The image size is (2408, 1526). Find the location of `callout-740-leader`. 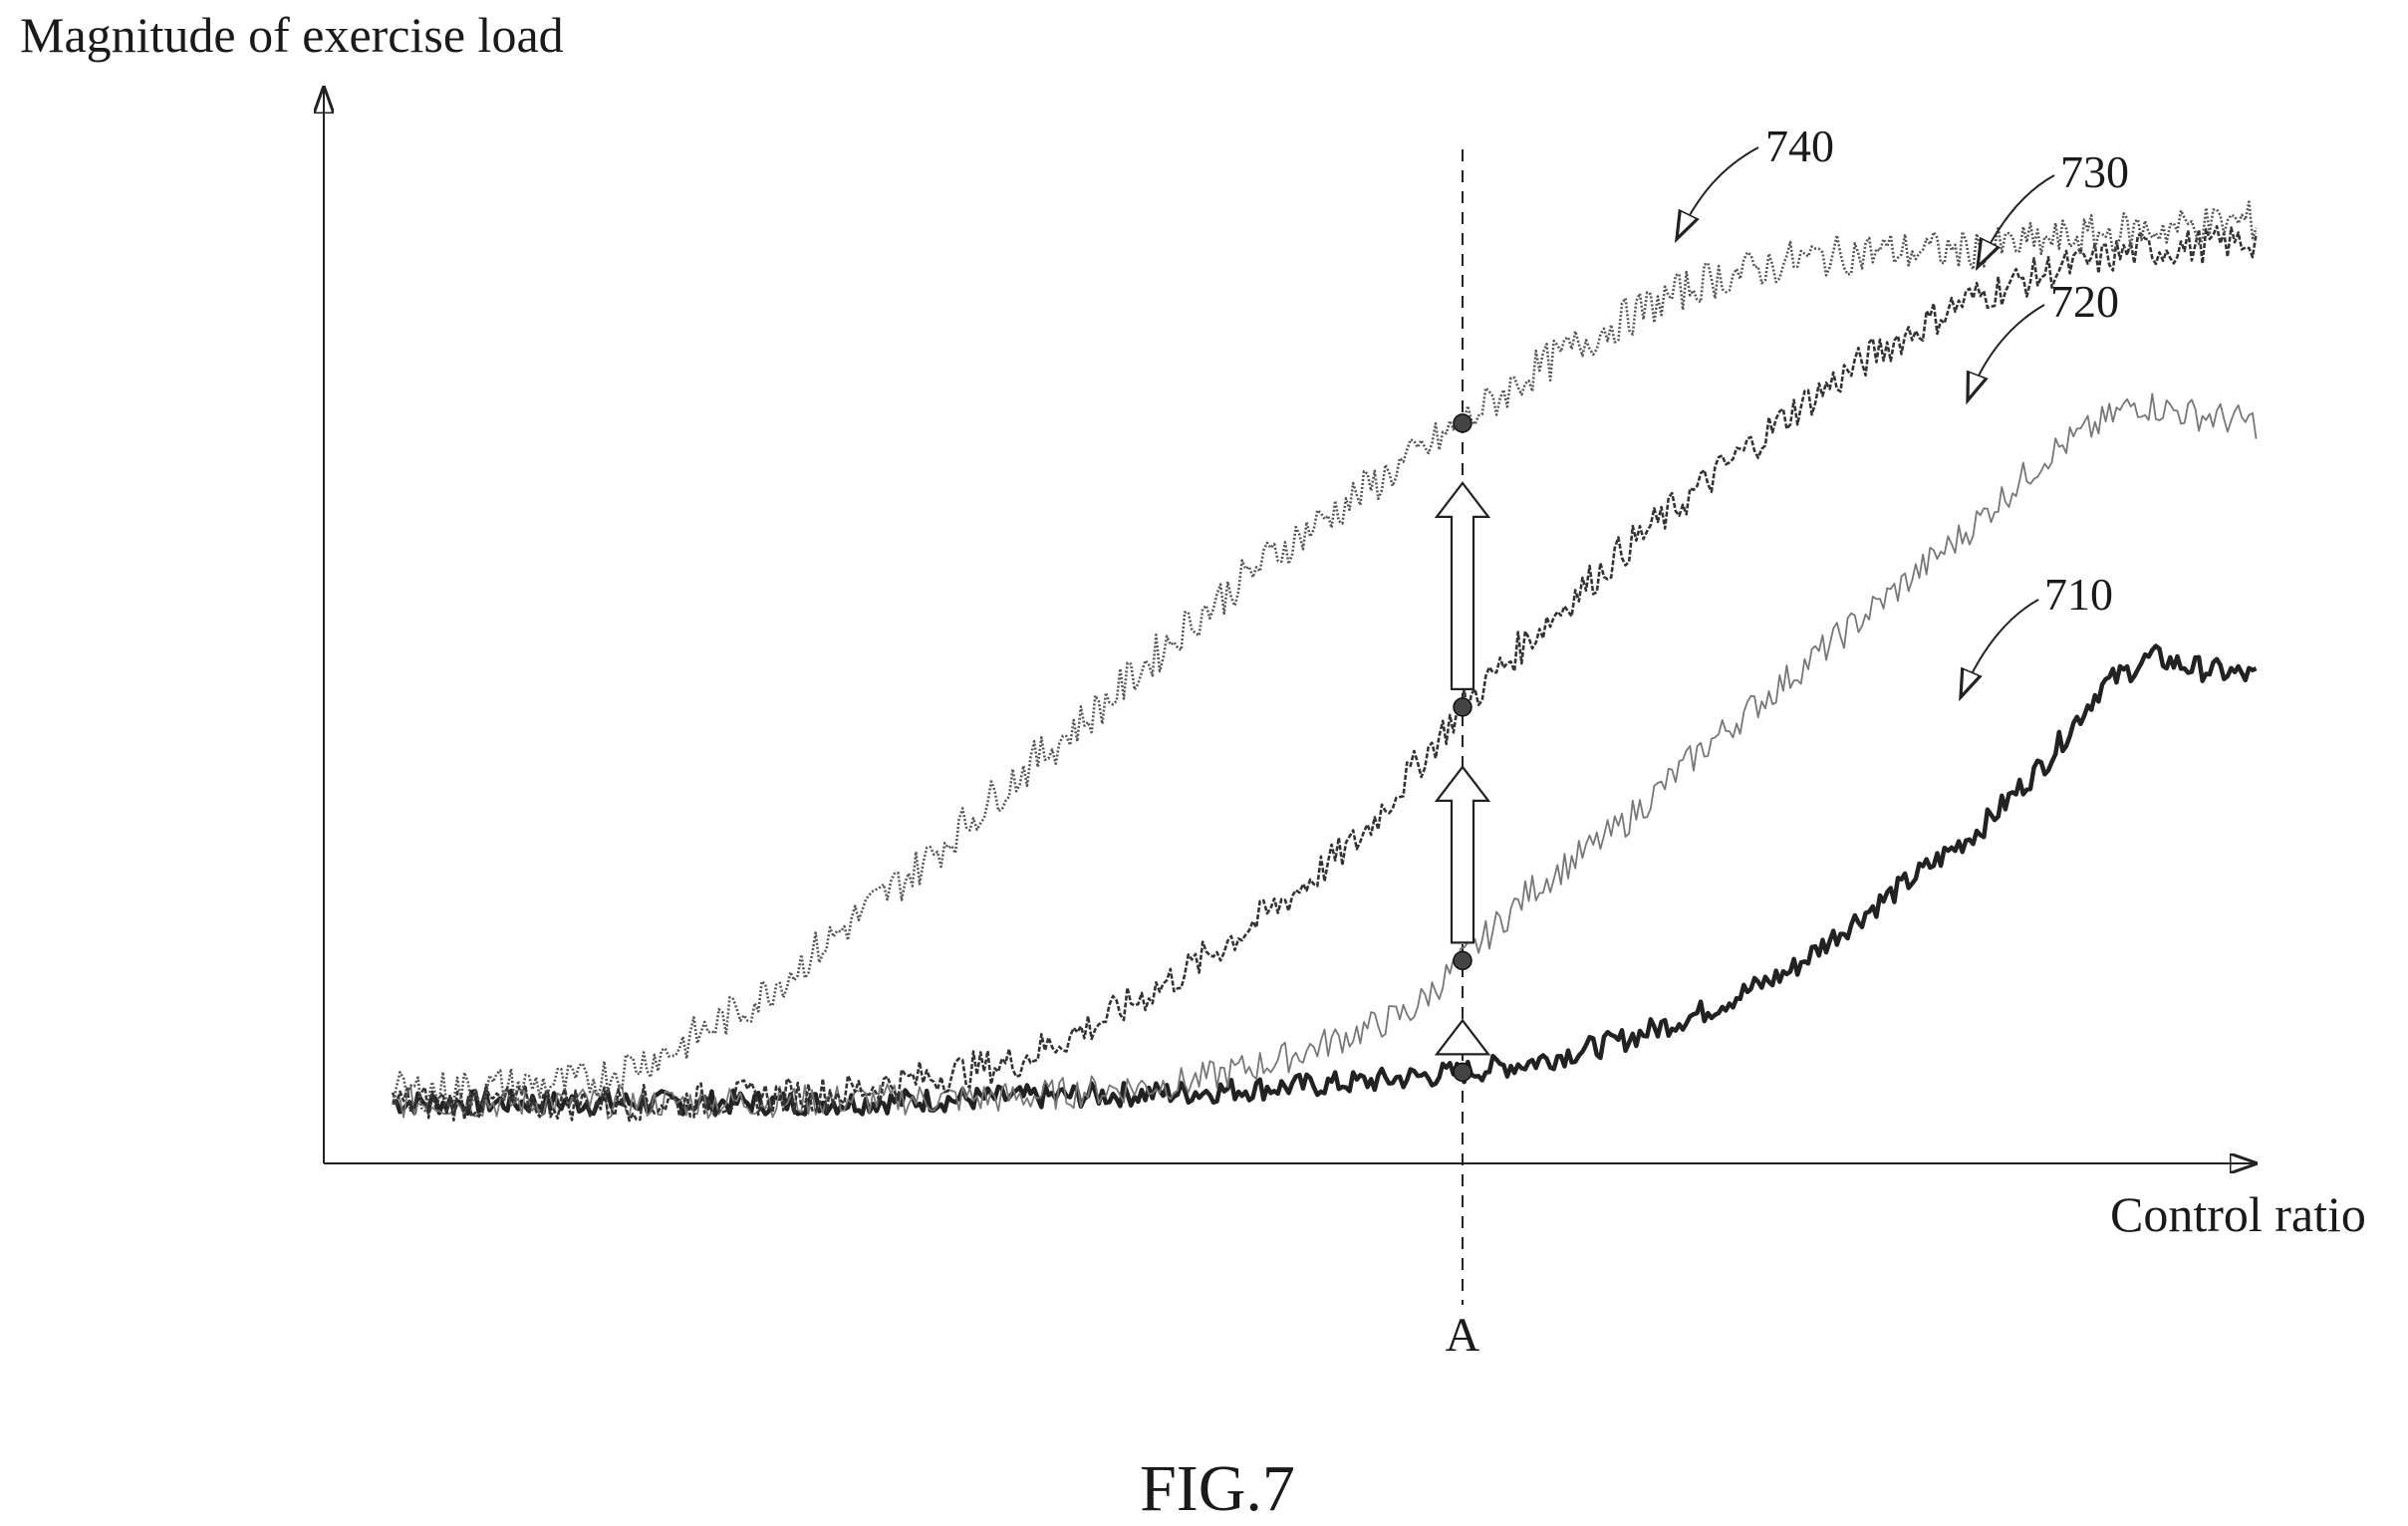

callout-740-leader is located at coordinates (1718, 193).